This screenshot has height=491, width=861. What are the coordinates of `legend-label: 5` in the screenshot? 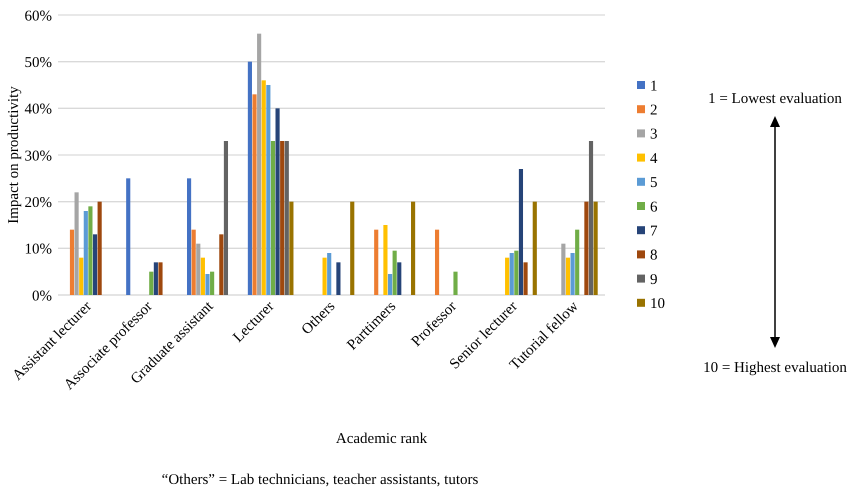 It's located at (654, 183).